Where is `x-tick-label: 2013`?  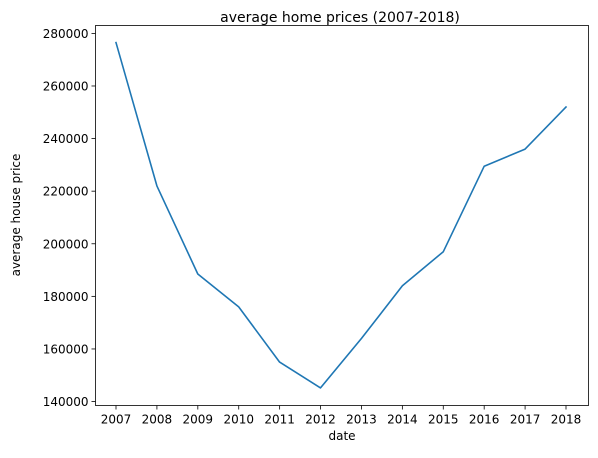
x-tick-label: 2013 is located at coordinates (361, 420).